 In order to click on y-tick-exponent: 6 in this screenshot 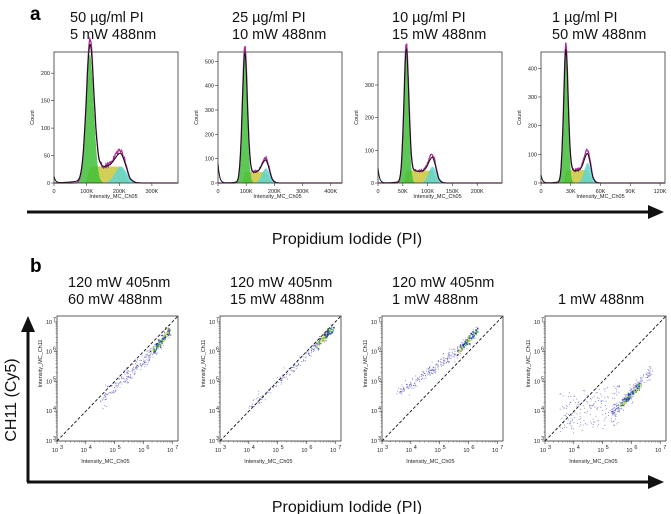, I will do `click(54, 350)`.